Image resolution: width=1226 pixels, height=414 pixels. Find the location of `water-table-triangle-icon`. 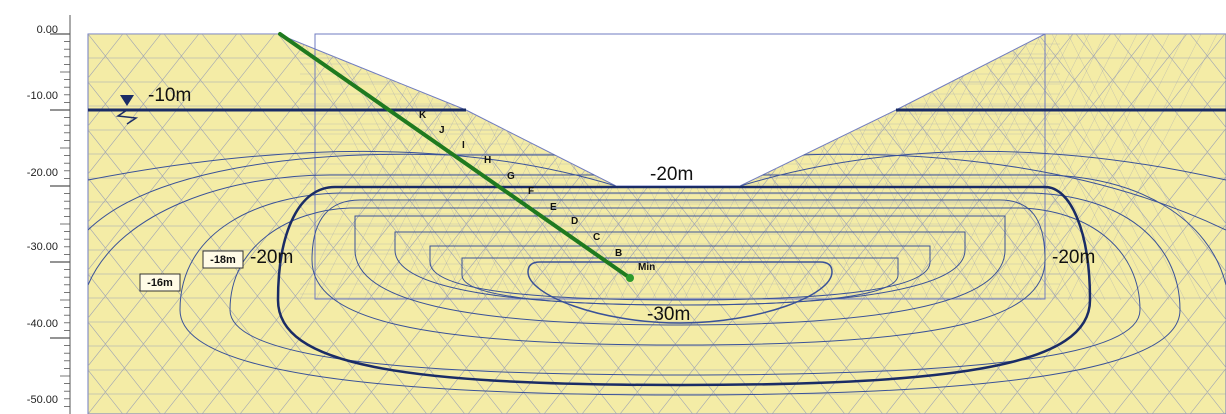

water-table-triangle-icon is located at coordinates (127, 110).